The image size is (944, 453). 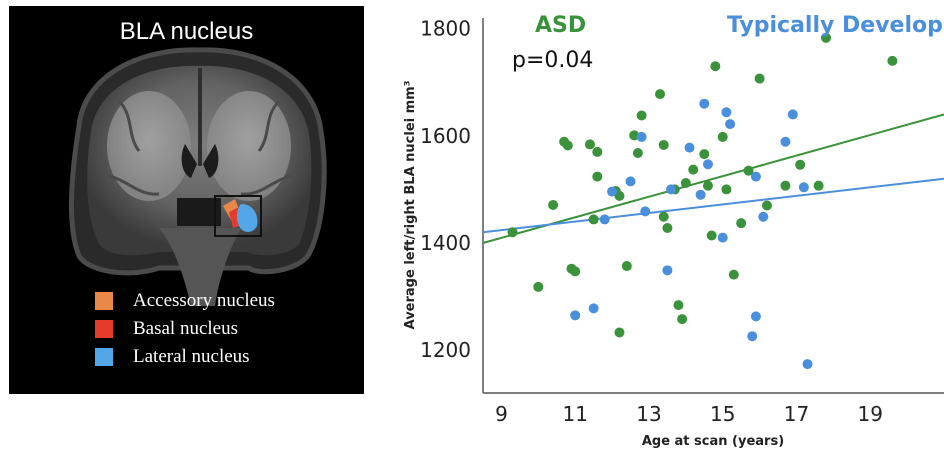 What do you see at coordinates (835, 25) in the screenshot?
I see `series-label-td: Typically Developing` at bounding box center [835, 25].